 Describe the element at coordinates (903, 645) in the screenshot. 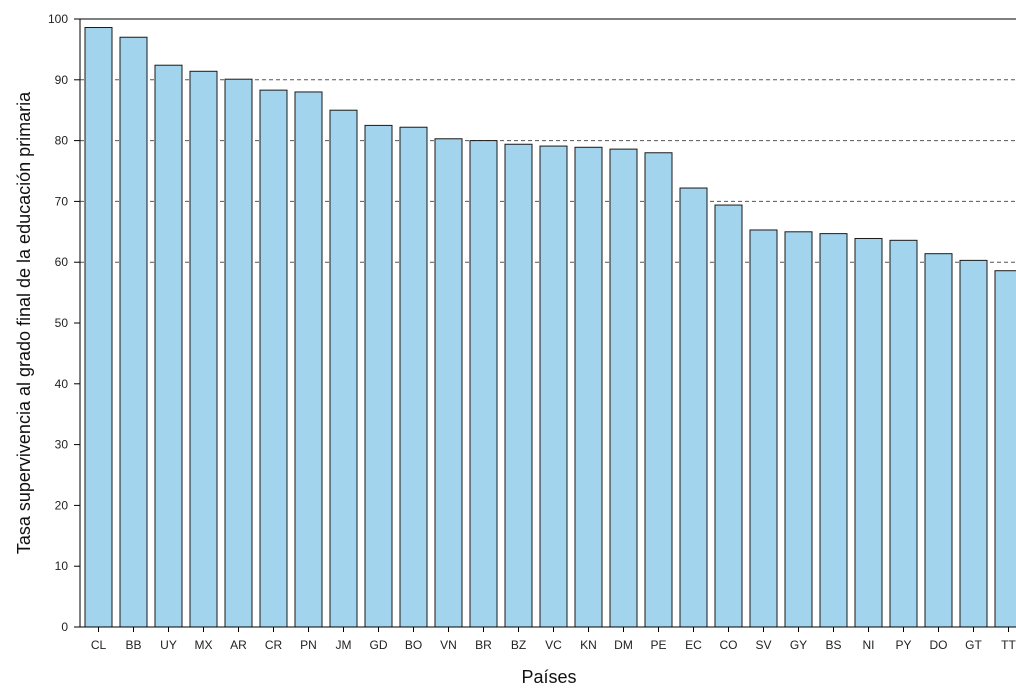

I see `x-tick-label-PY: PY` at that location.